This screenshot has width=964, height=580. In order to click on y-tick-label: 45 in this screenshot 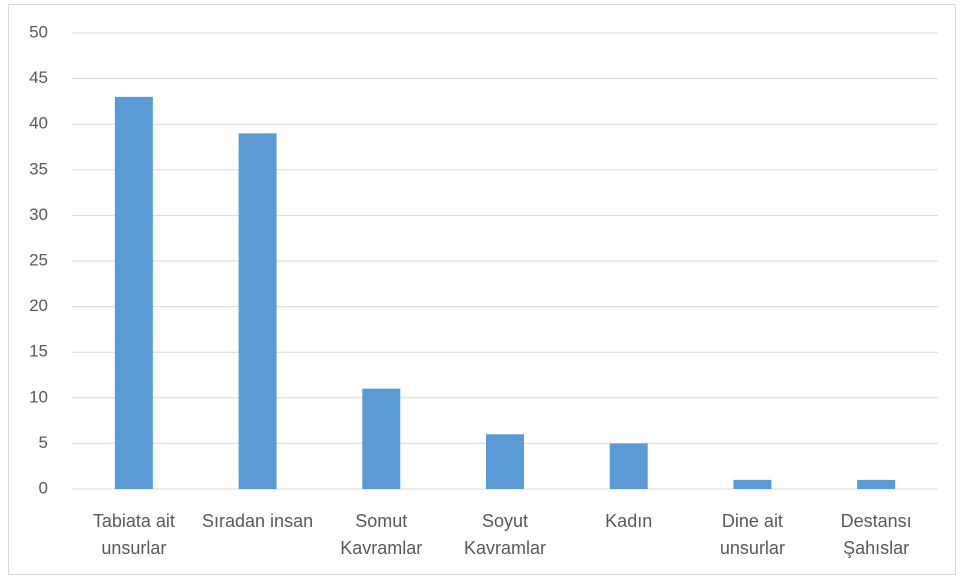, I will do `click(38, 77)`.